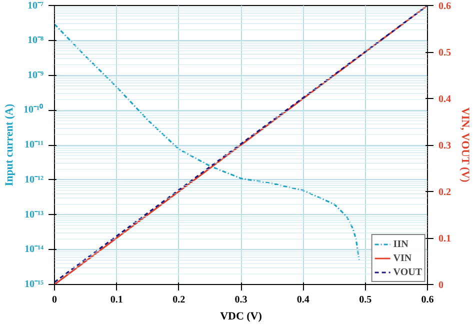  I want to click on y-tick-label: 10⁻⁷, so click(36, 6).